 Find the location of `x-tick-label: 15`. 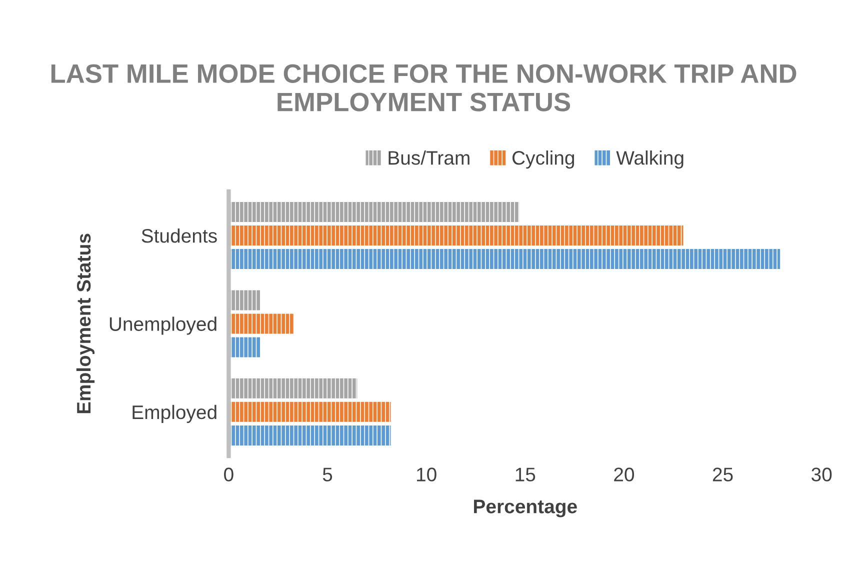

x-tick-label: 15 is located at coordinates (526, 475).